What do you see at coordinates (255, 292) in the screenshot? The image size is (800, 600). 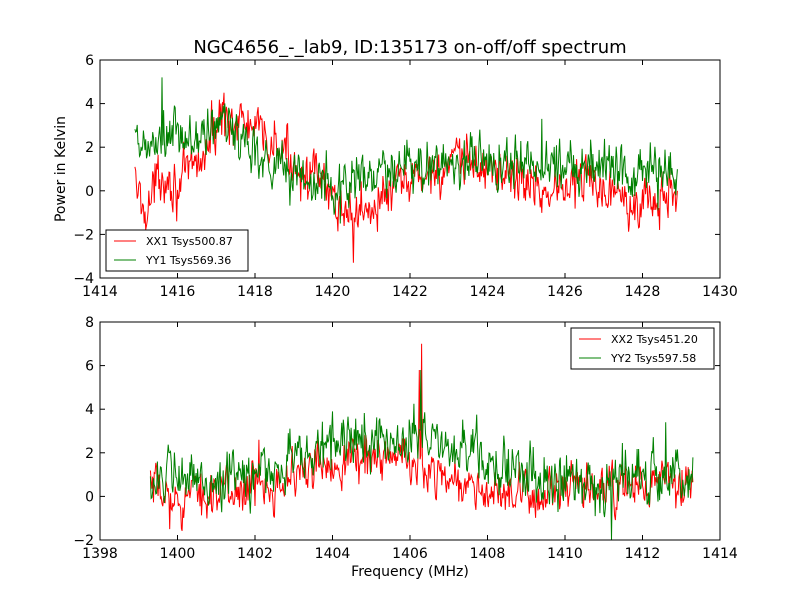 I see `x-tick-label: 1418` at bounding box center [255, 292].